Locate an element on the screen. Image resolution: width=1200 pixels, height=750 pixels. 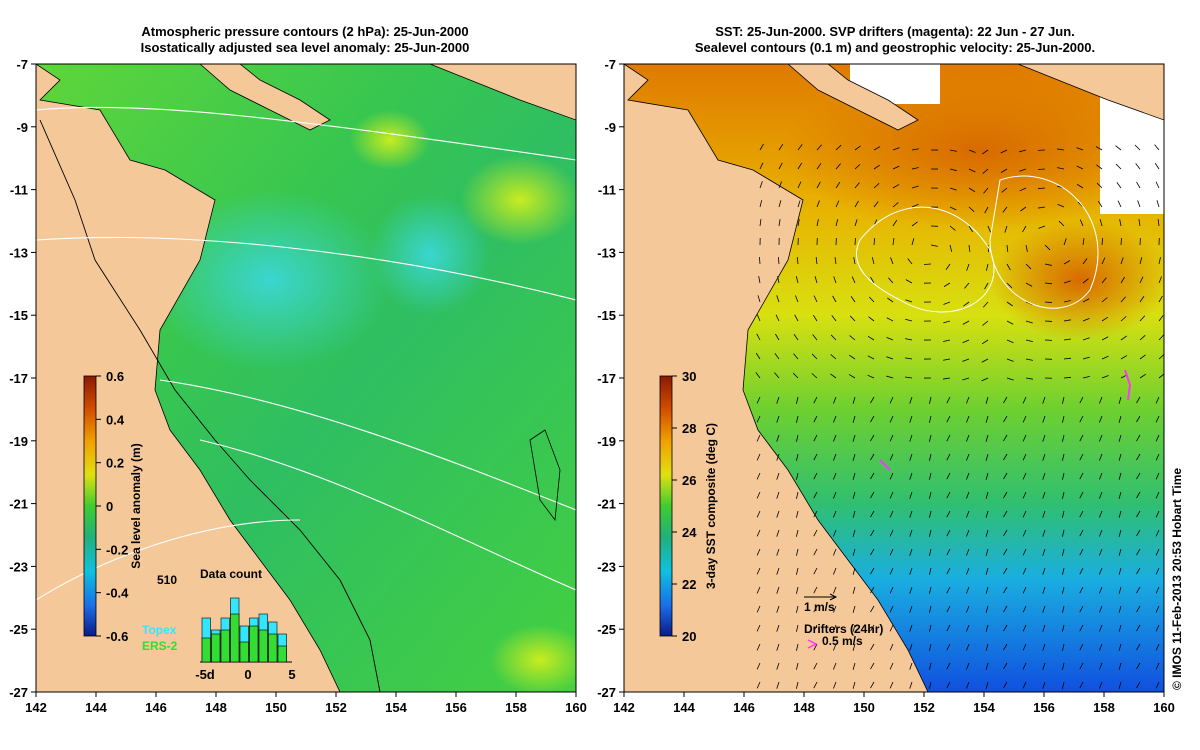
sla-high-anomaly is located at coordinates (390, 140).